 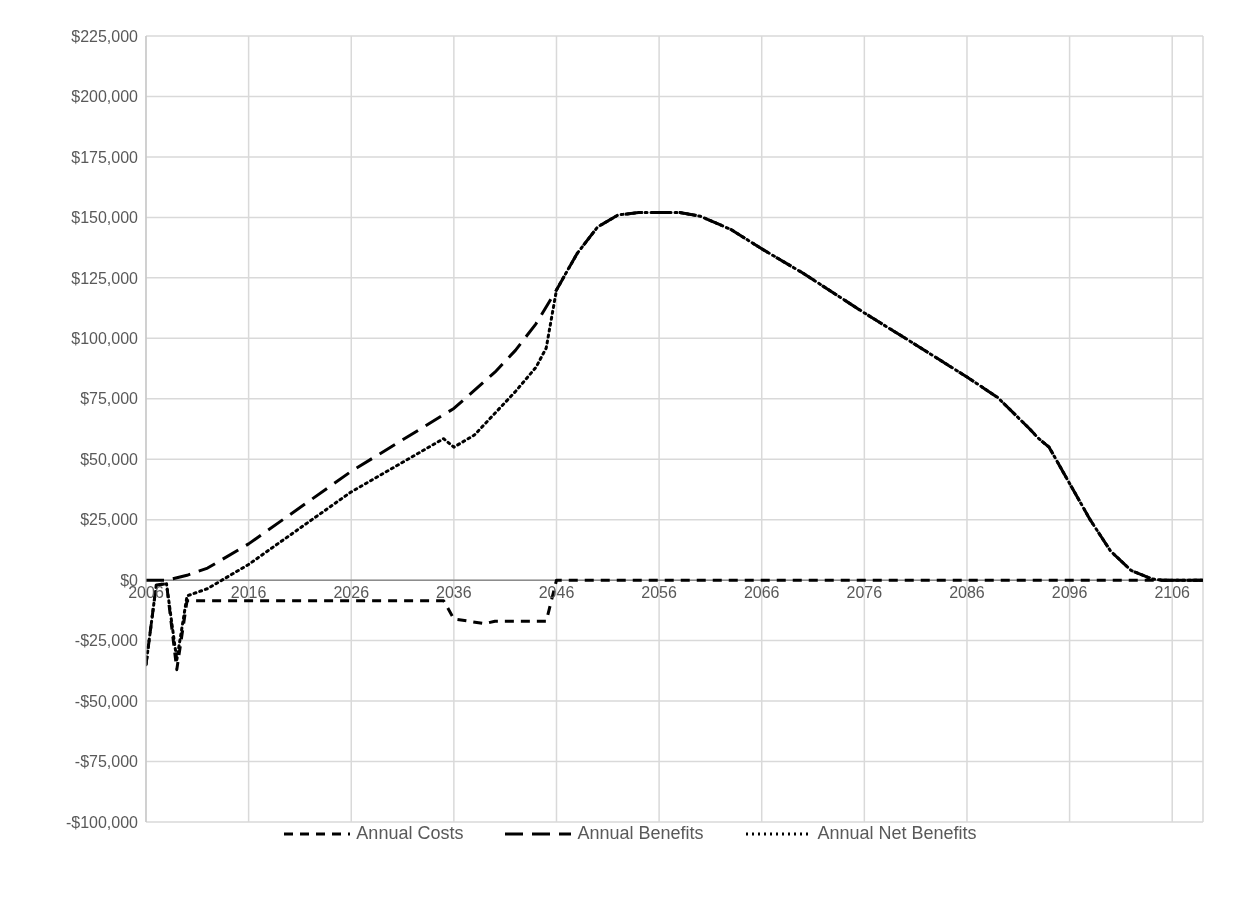 I want to click on y-tick-label: $125,000, so click(x=105, y=278).